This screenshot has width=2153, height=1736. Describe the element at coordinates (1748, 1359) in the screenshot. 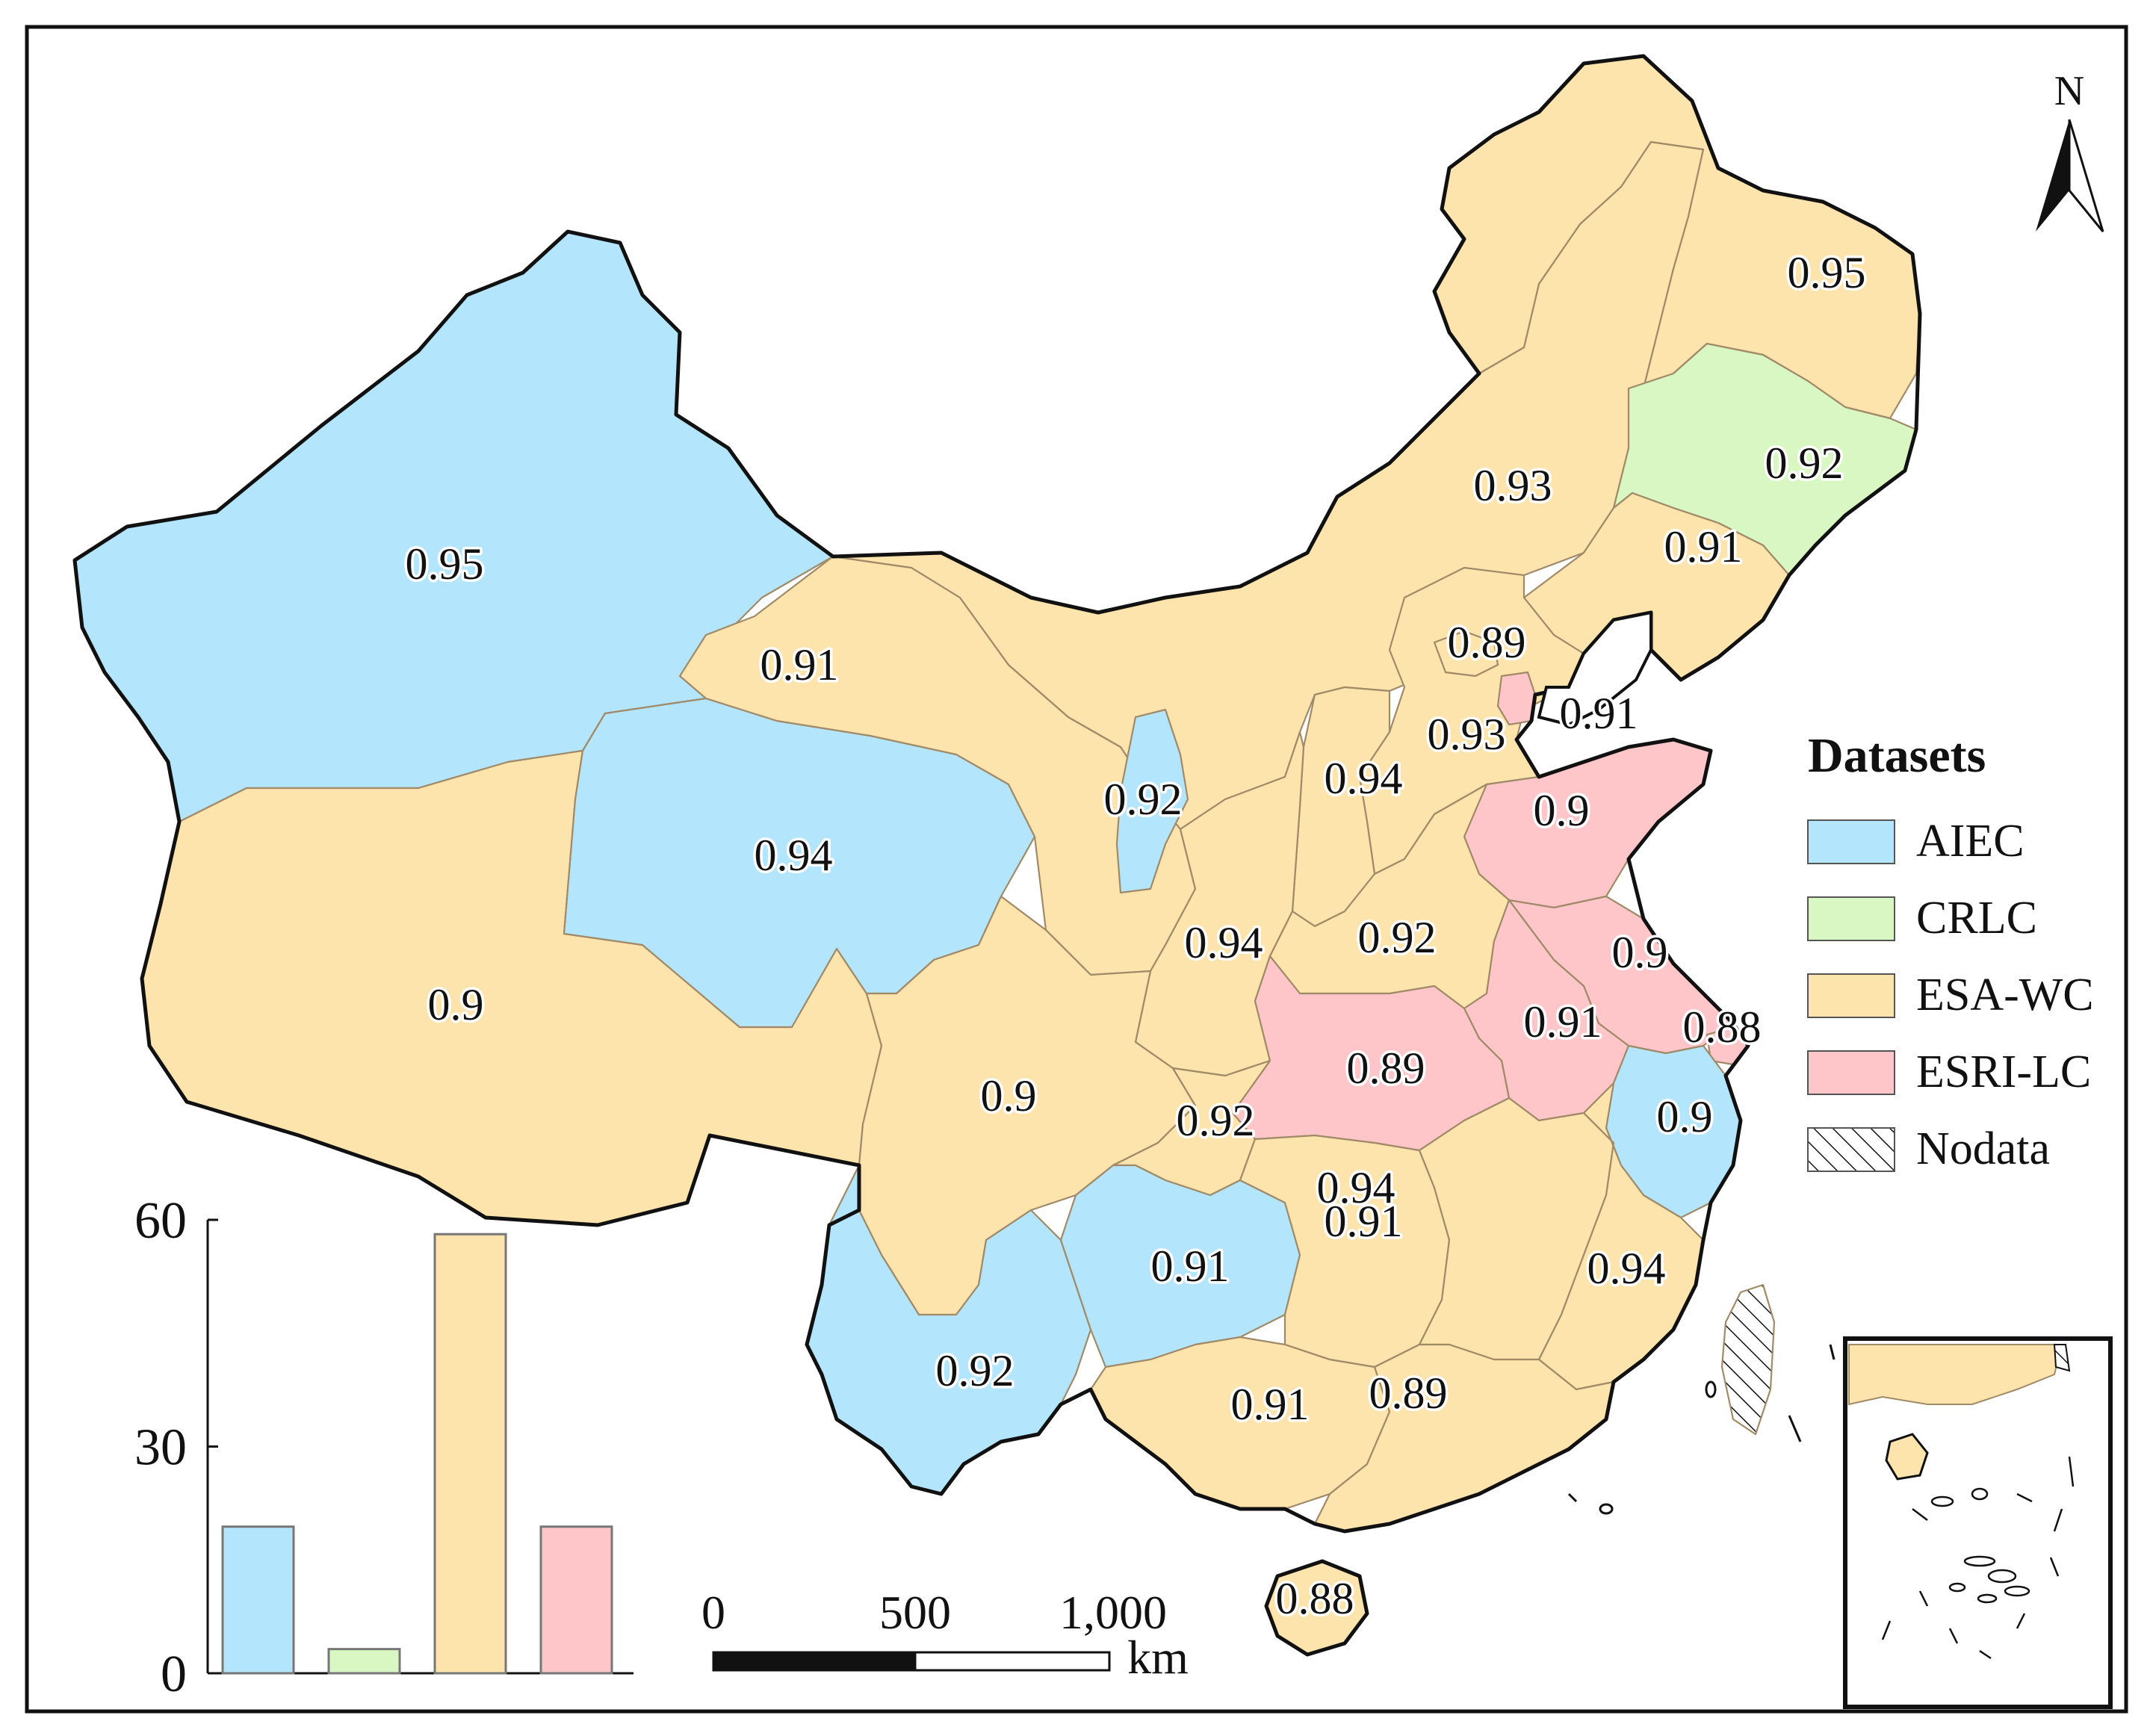

I see `region-taiwan` at that location.